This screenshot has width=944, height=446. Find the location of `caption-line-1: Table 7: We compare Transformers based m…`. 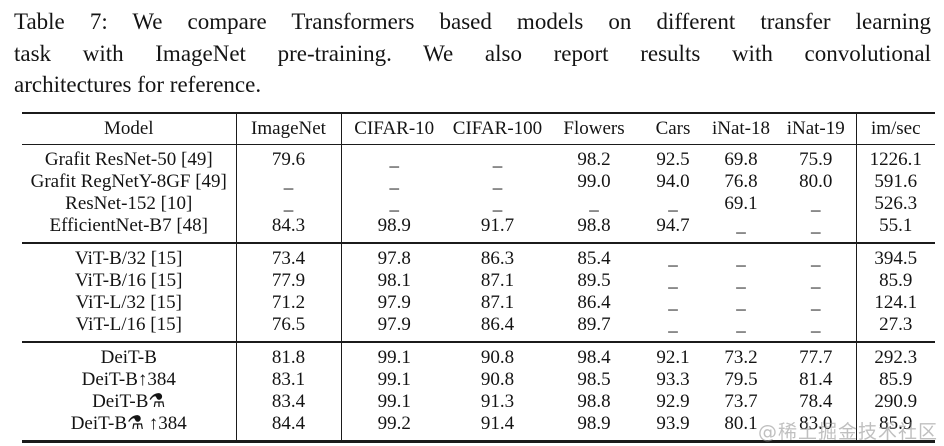

caption-line-1: Table 7: We compare Transformers based m… is located at coordinates (472, 21).